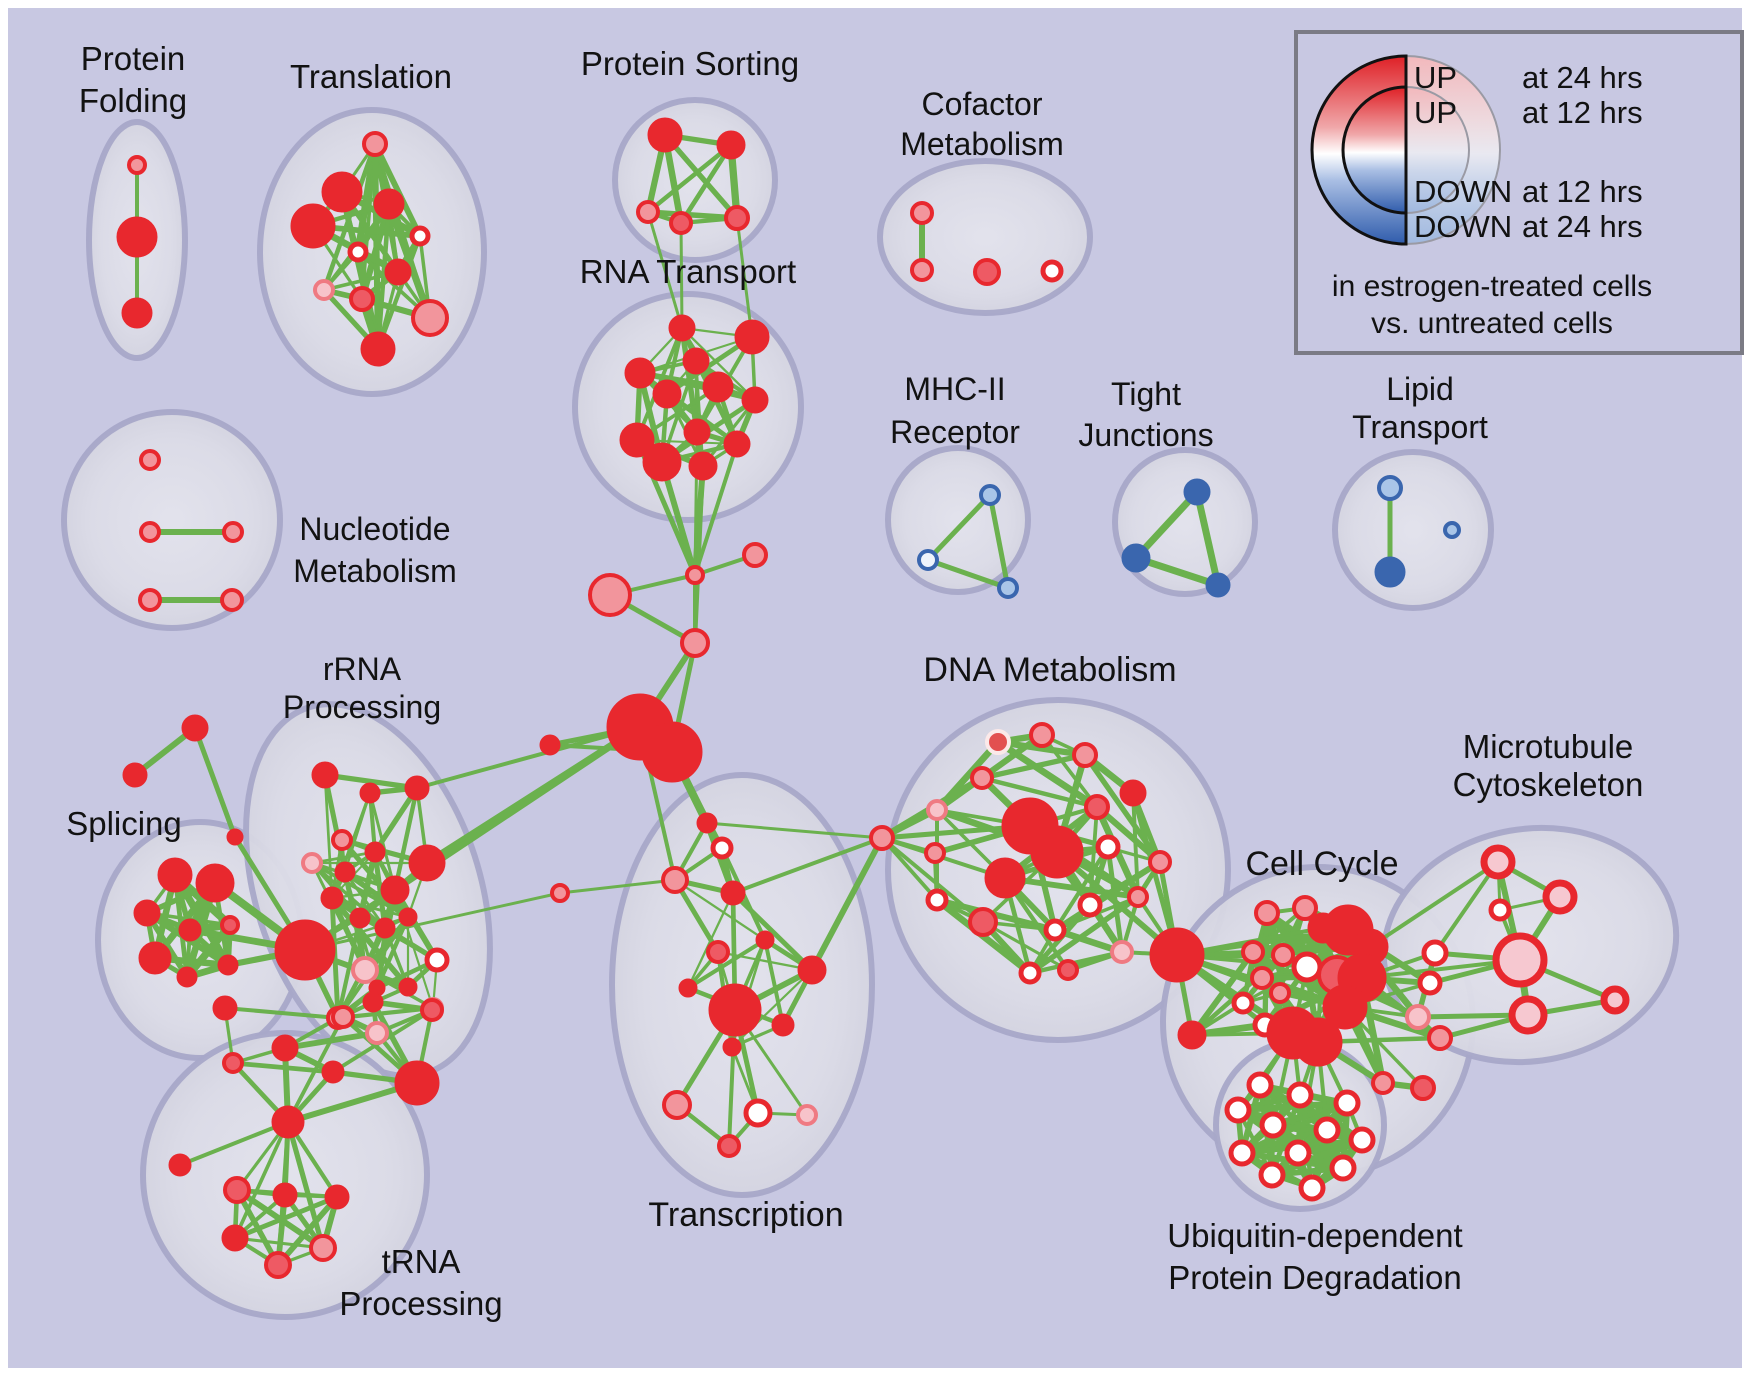 Image resolution: width=1750 pixels, height=1381 pixels. What do you see at coordinates (1068, 970) in the screenshot?
I see `gene-node-dd20` at bounding box center [1068, 970].